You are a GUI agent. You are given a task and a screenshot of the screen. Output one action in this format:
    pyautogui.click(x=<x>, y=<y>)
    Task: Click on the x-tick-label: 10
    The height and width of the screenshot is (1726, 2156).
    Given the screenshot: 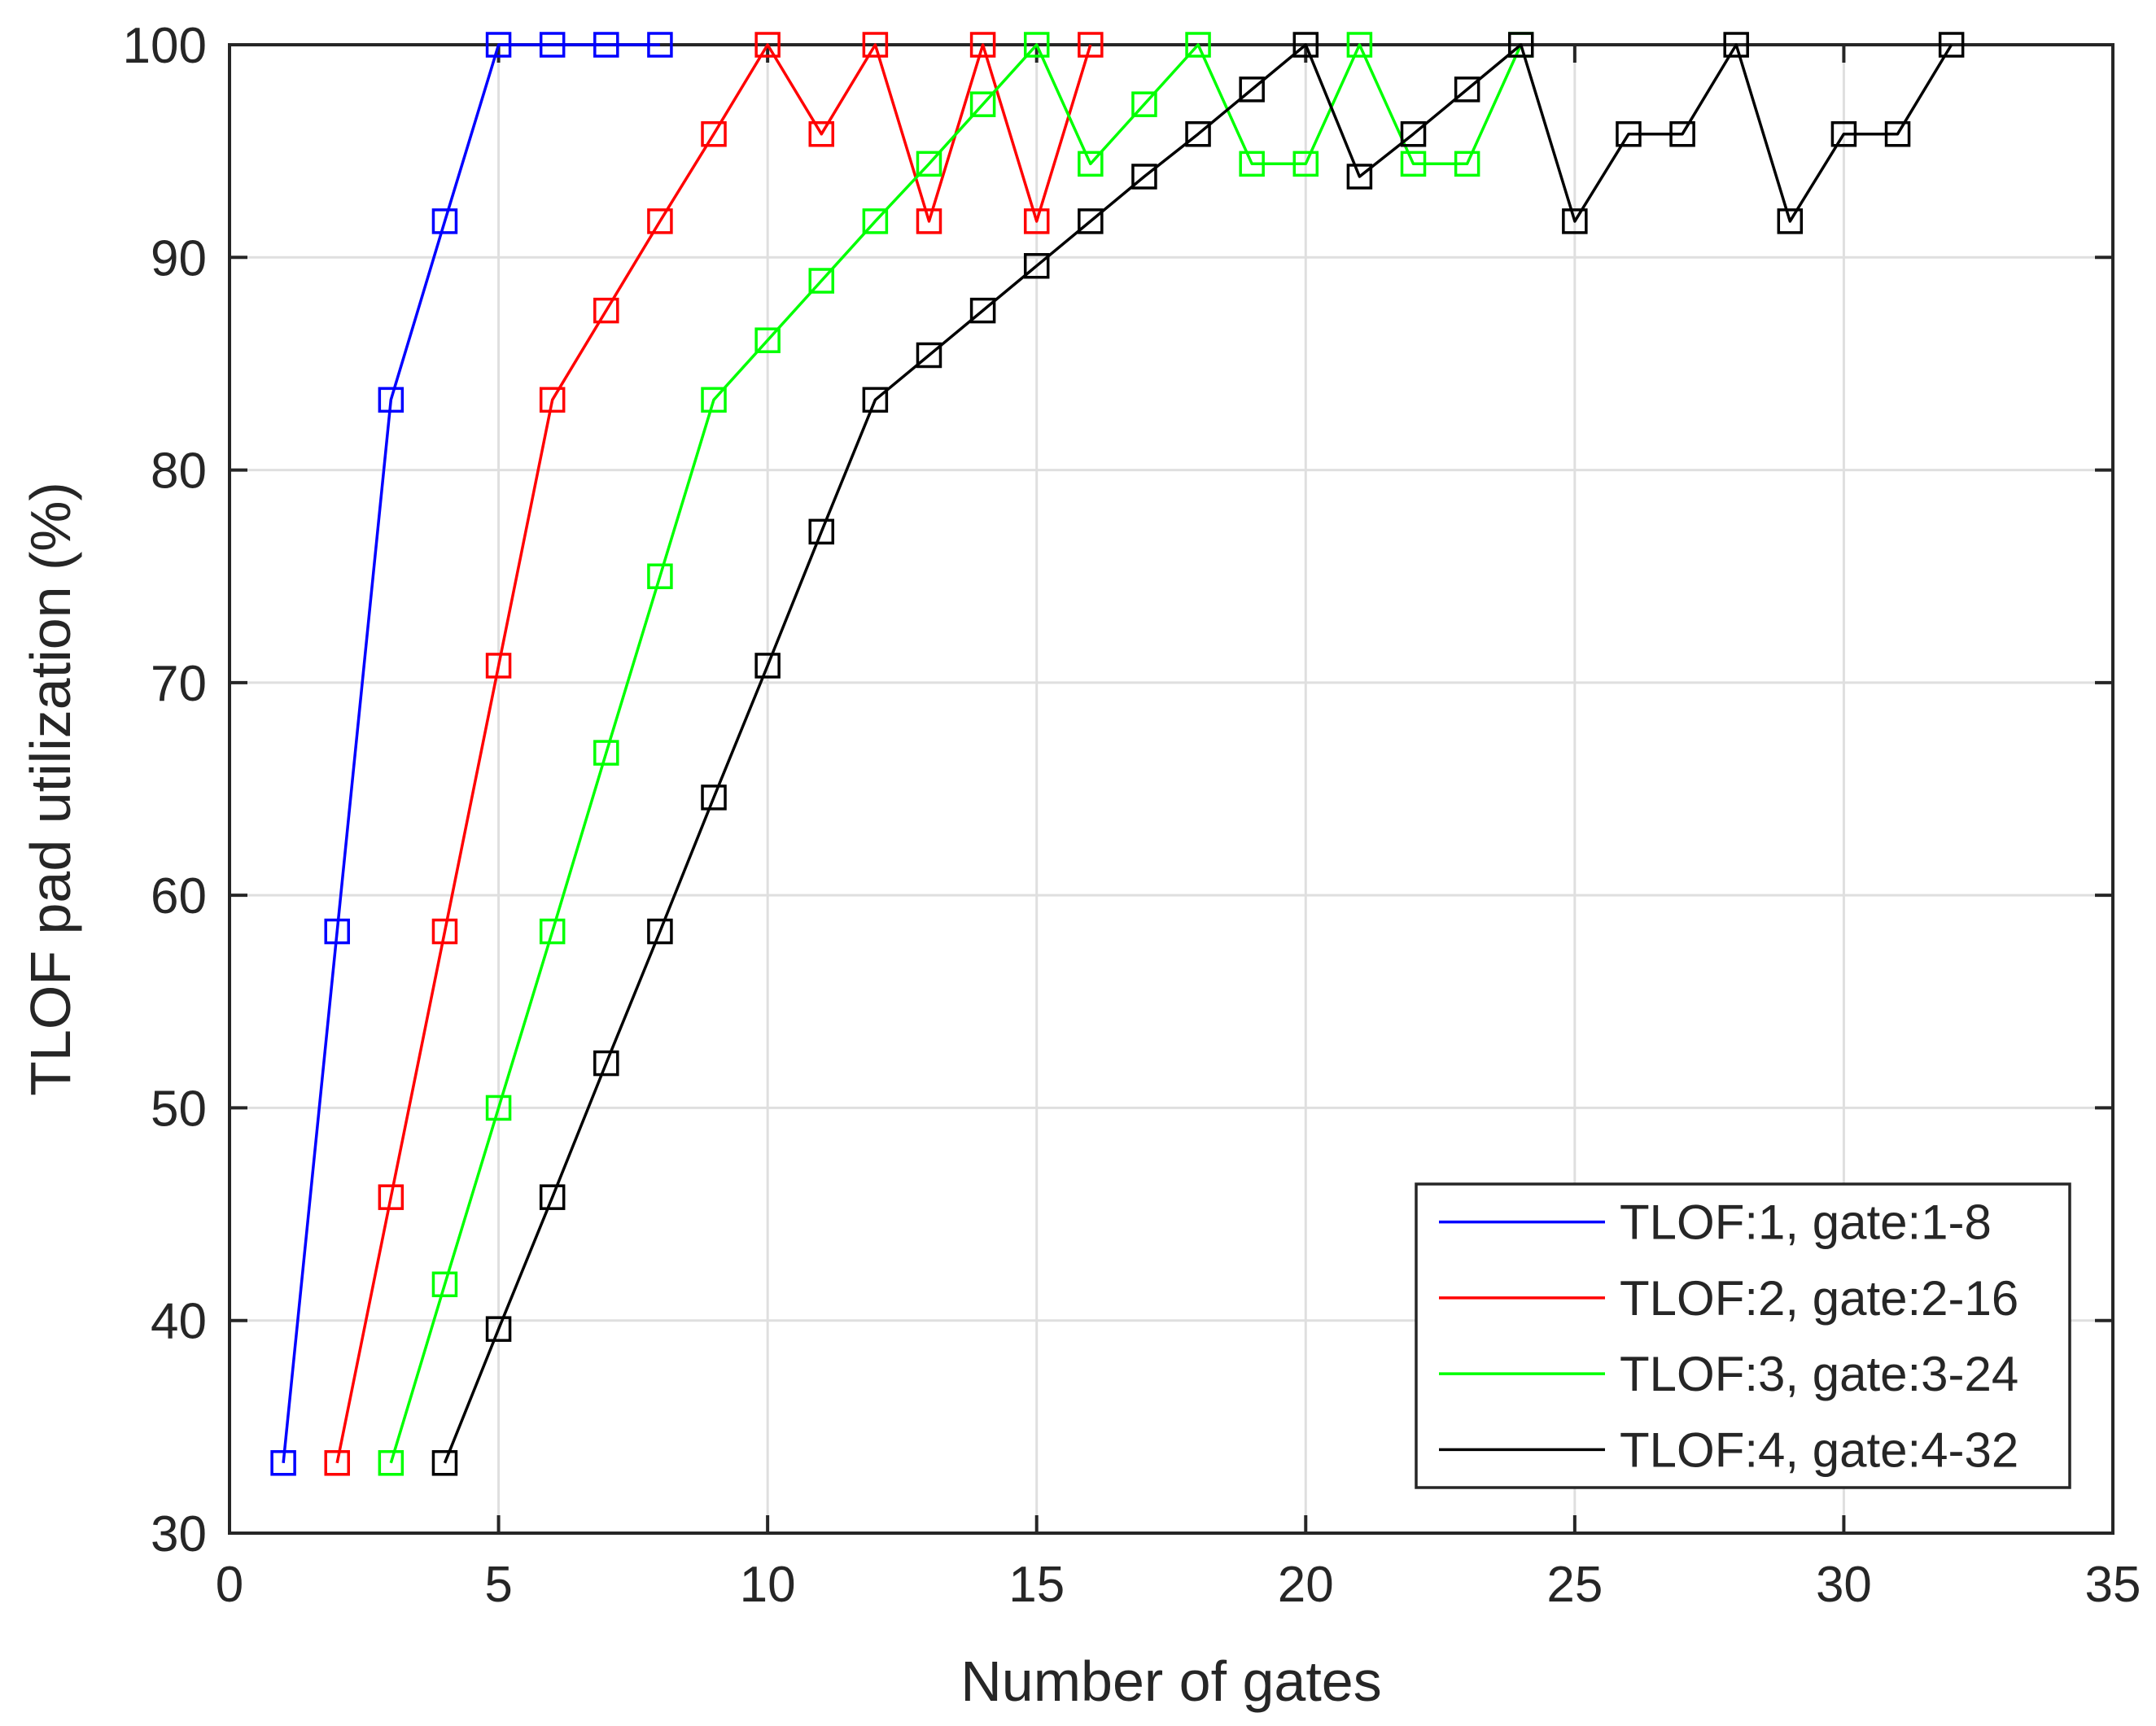 What is the action you would take?
    pyautogui.click(x=768, y=1585)
    